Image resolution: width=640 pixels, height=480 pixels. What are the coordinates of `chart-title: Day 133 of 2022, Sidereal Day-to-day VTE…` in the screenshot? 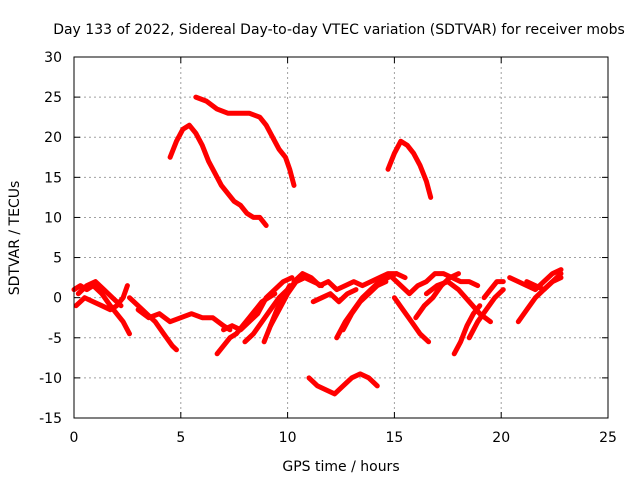 It's located at (339, 30).